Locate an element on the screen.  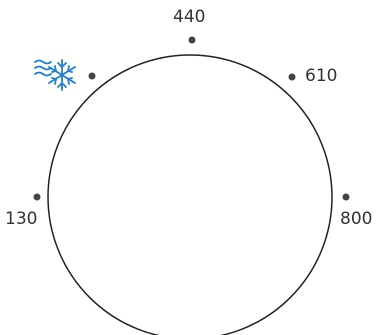
dial-mark-icon is located at coordinates (92, 76).